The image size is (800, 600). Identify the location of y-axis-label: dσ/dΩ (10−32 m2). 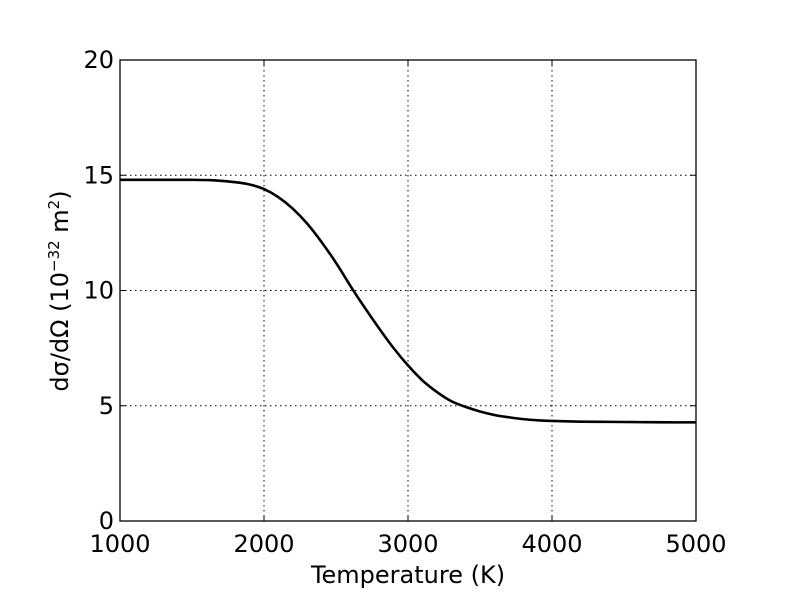
(59, 290).